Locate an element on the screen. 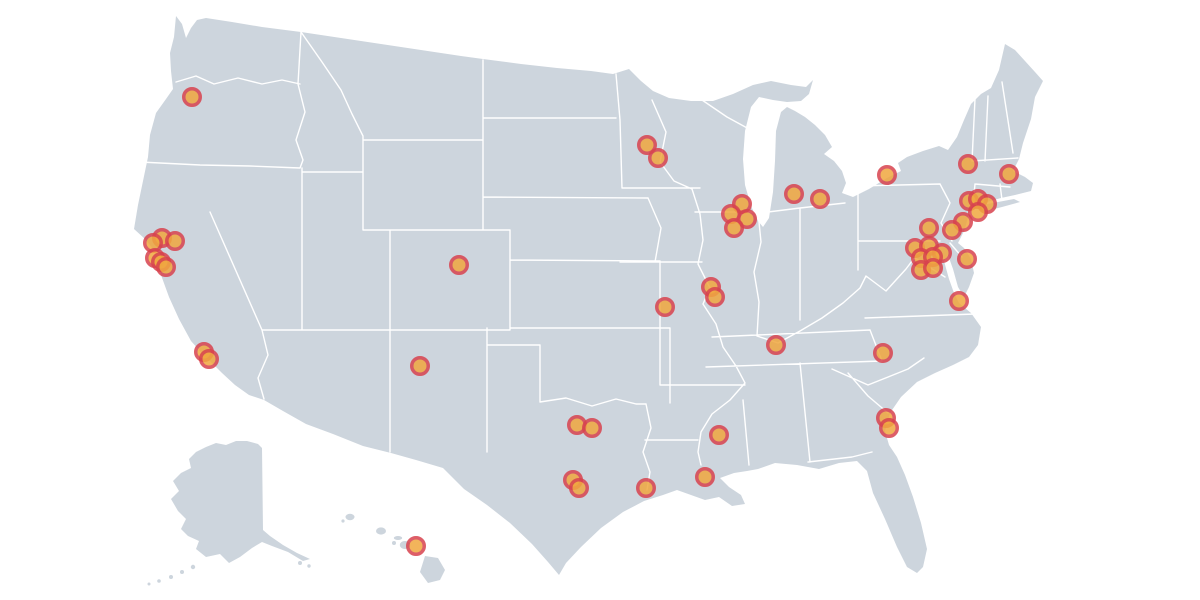 Image resolution: width=1200 pixels, height=600 pixels. hawaii-island-oahu is located at coordinates (381, 531).